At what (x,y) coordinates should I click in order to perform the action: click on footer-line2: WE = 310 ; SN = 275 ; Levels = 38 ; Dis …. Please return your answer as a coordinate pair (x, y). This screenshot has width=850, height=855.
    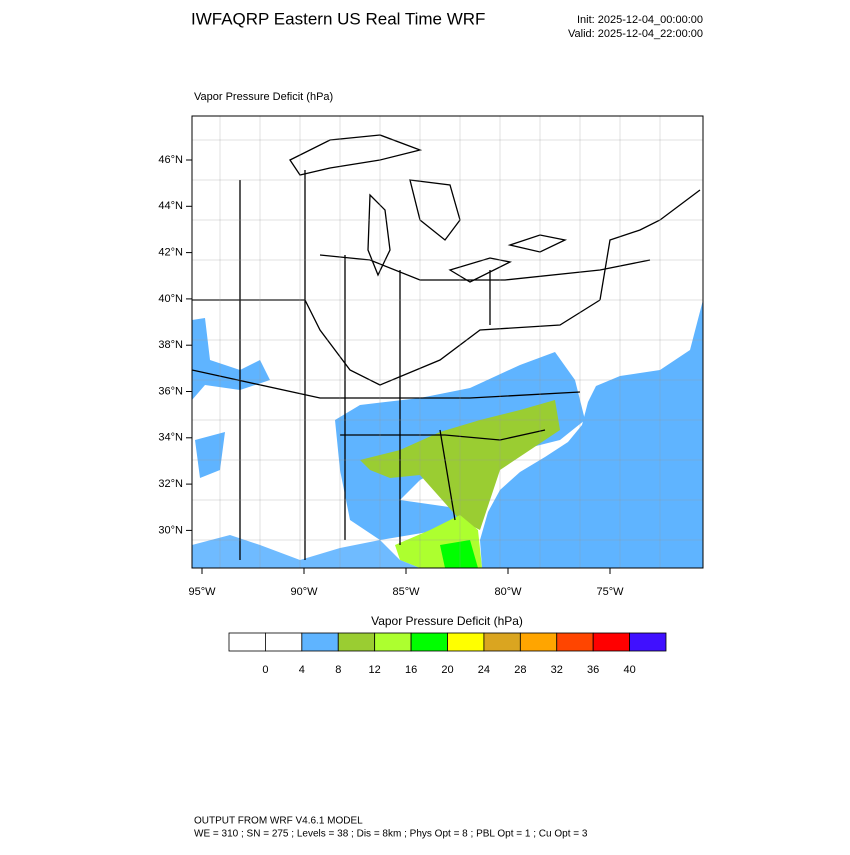
    Looking at the image, I should click on (391, 834).